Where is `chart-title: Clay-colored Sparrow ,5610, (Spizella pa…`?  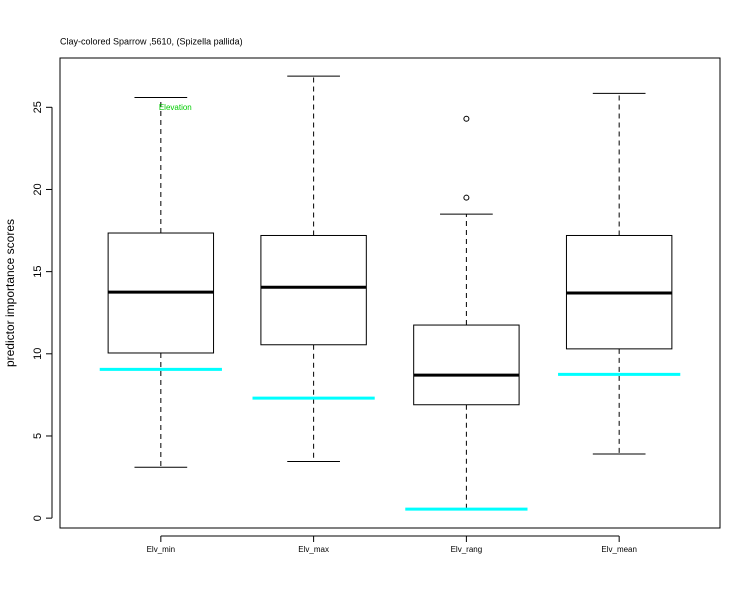 chart-title: Clay-colored Sparrow ,5610, (Spizella pa… is located at coordinates (151, 41).